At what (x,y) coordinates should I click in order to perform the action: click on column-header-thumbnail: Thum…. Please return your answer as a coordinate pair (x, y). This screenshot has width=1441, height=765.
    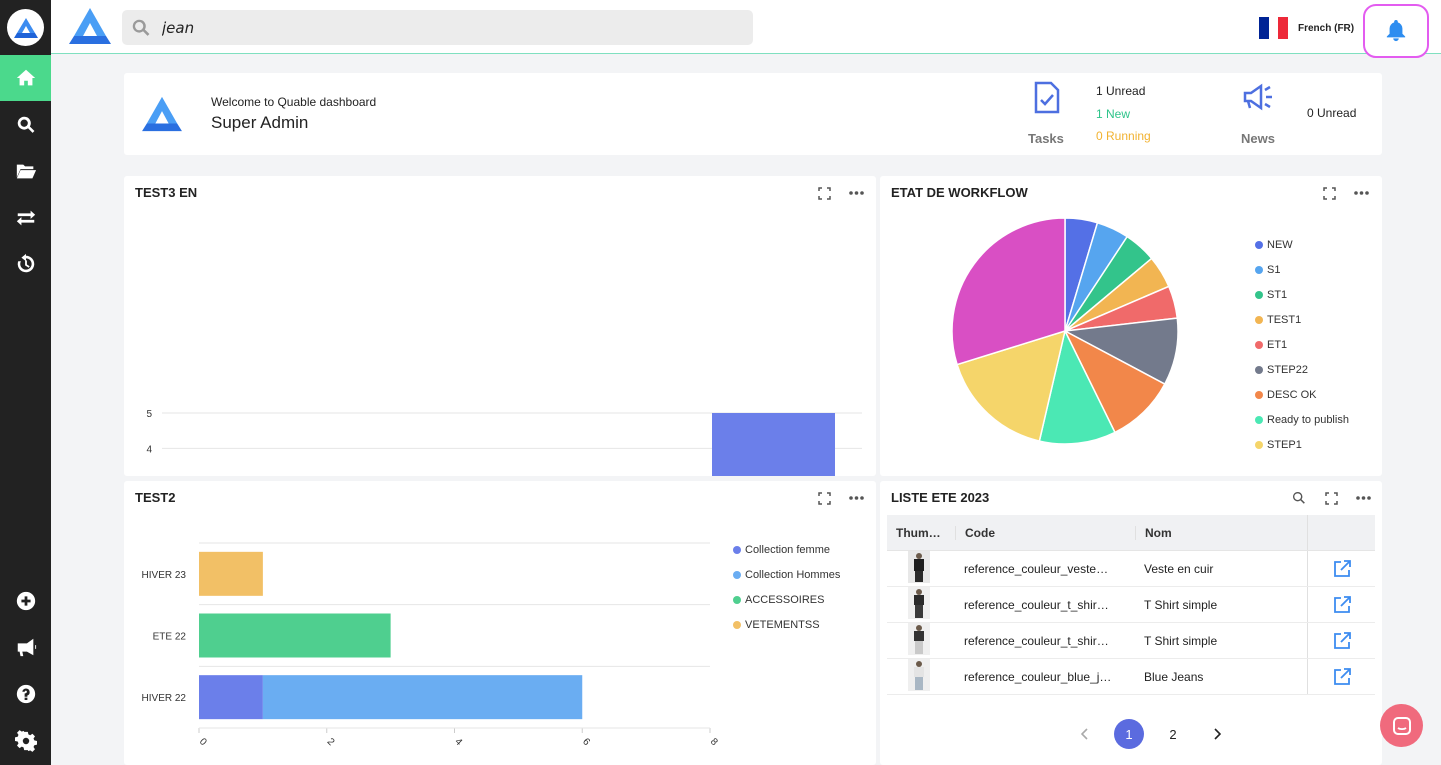
    Looking at the image, I should click on (918, 532).